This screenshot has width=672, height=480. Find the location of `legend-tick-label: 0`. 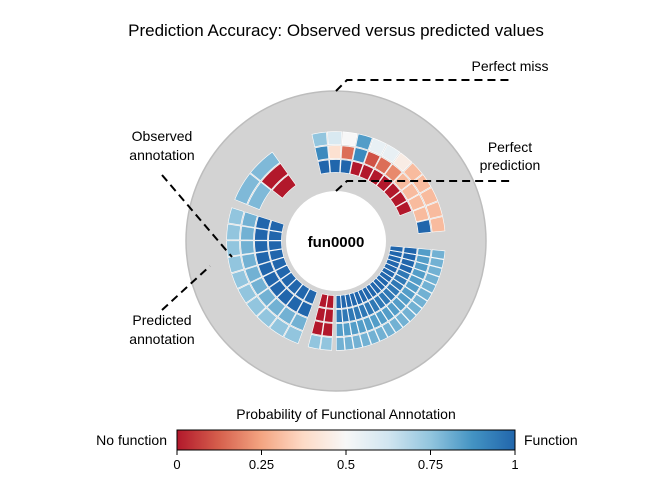

legend-tick-label: 0 is located at coordinates (176, 464).